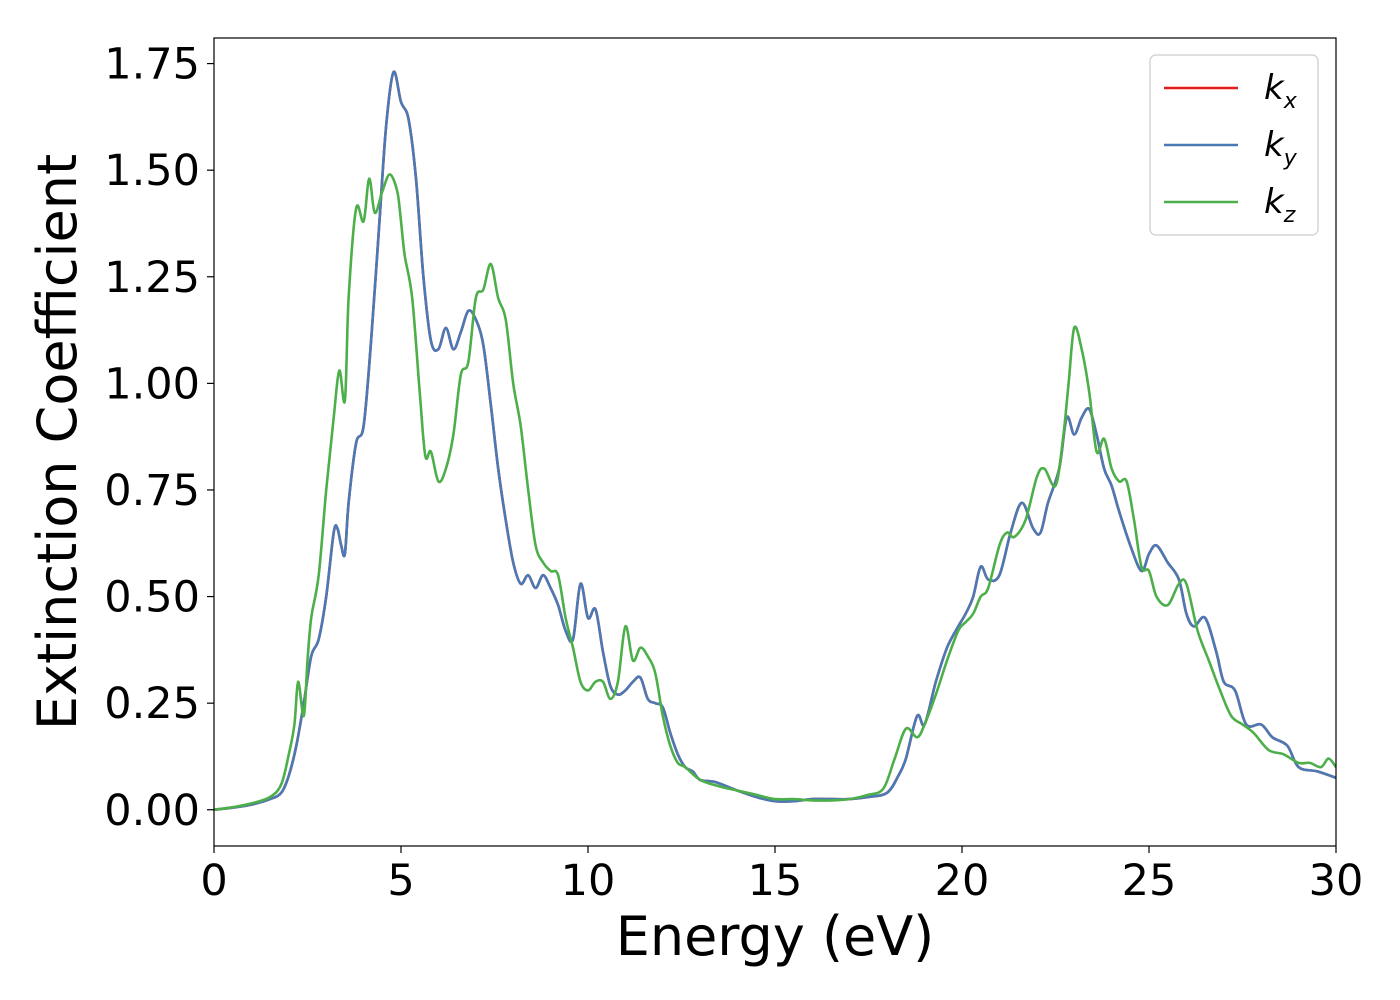 The image size is (1400, 1000). I want to click on legend-label-k-x: kx, so click(1281, 91).